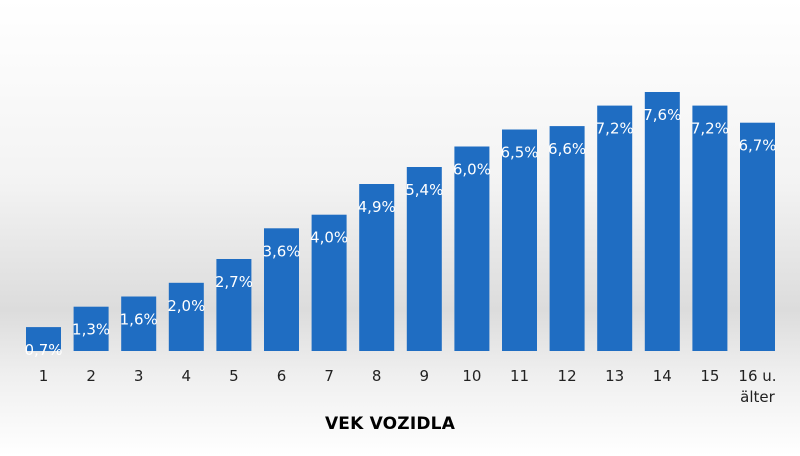 The image size is (800, 456). What do you see at coordinates (329, 376) in the screenshot?
I see `x-tick-7: 7` at bounding box center [329, 376].